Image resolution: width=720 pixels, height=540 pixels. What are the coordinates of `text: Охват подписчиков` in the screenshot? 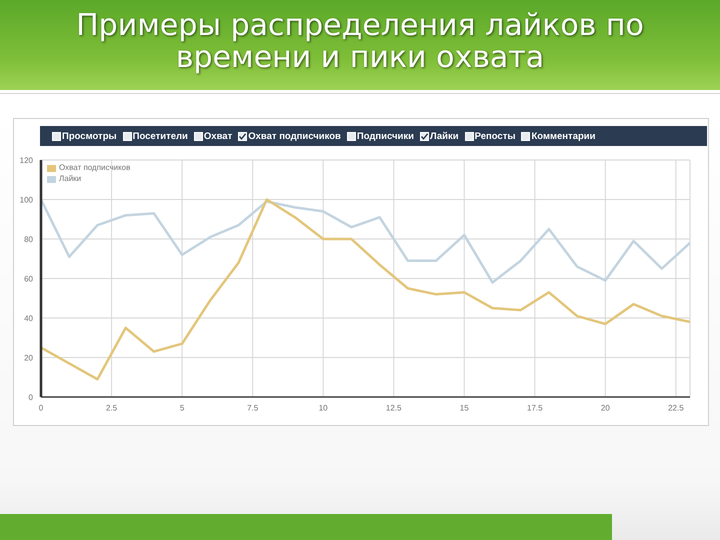 It's located at (294, 136).